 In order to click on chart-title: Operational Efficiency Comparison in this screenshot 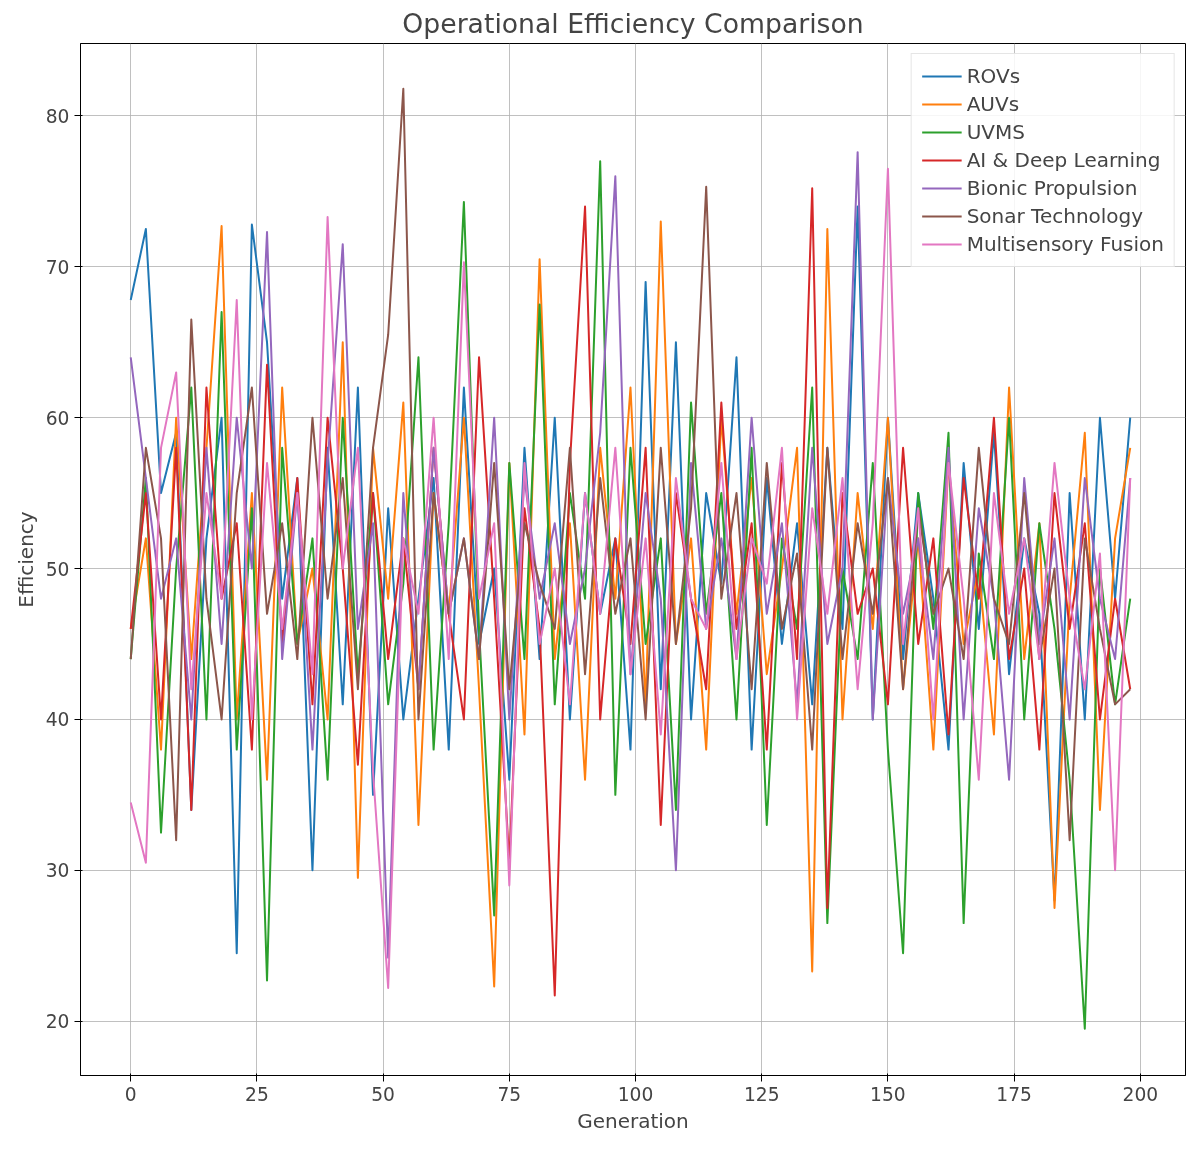, I will do `click(633, 23)`.